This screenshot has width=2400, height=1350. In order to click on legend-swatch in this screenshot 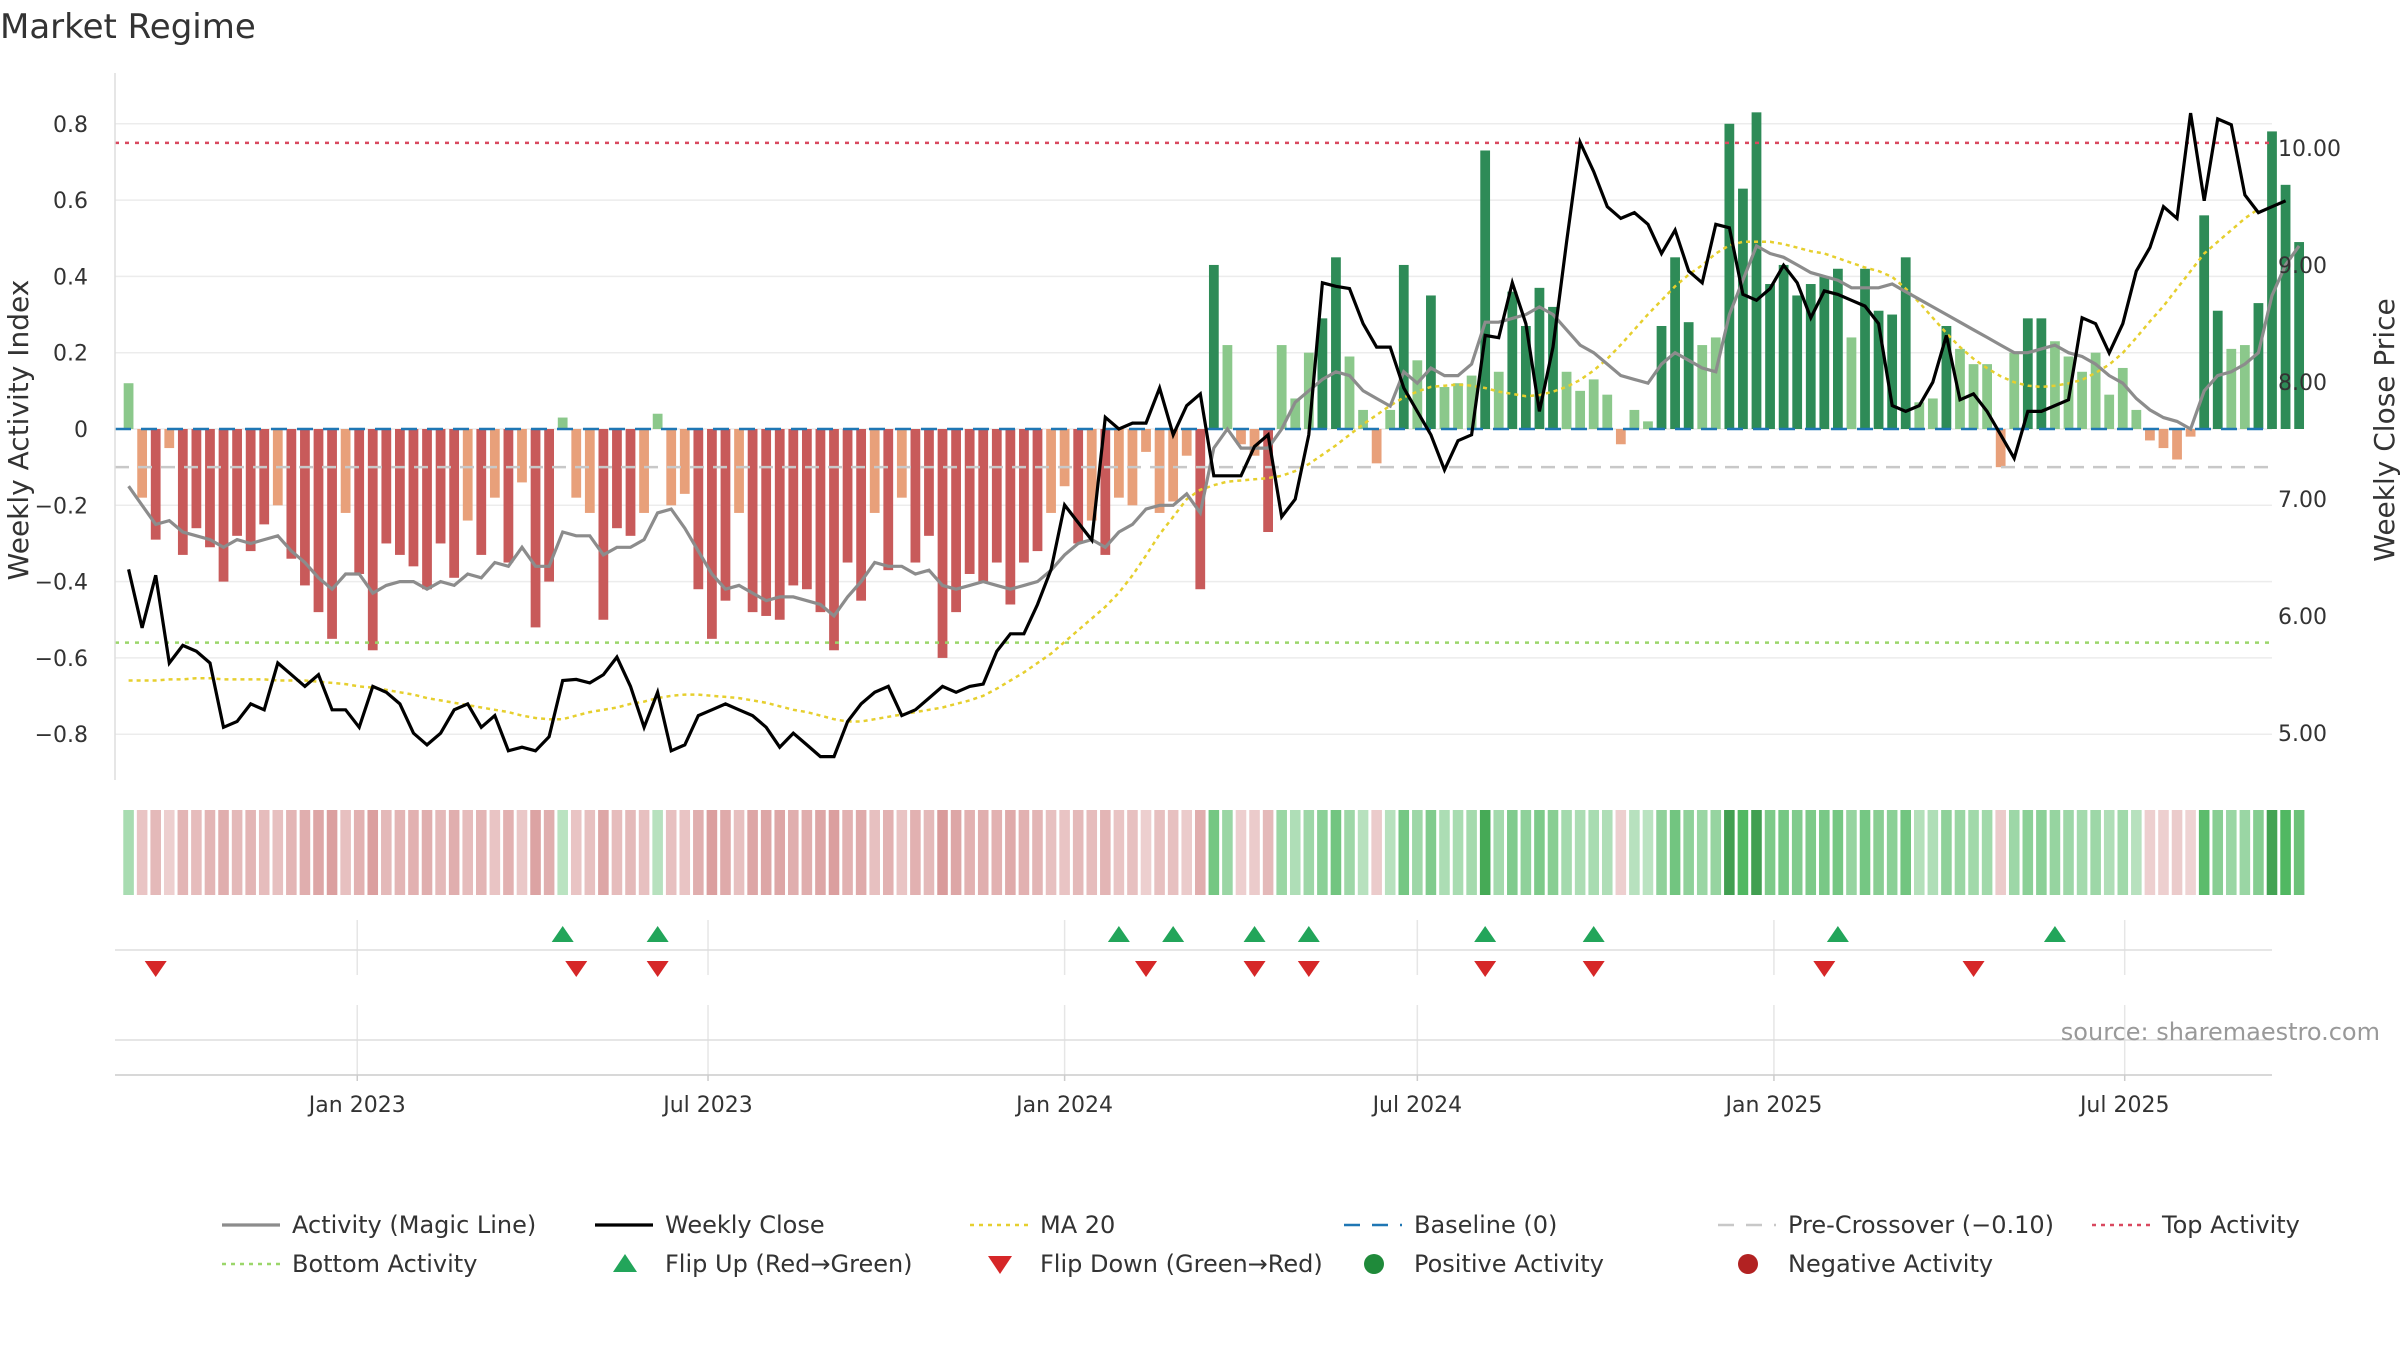, I will do `click(1000, 1265)`.